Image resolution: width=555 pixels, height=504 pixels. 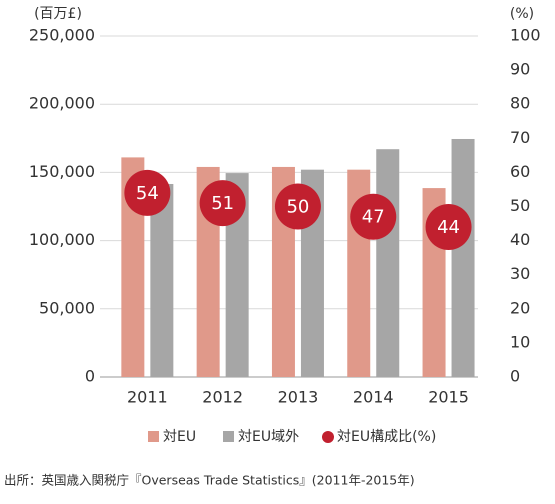 I want to click on data-label: 47, so click(x=373, y=217).